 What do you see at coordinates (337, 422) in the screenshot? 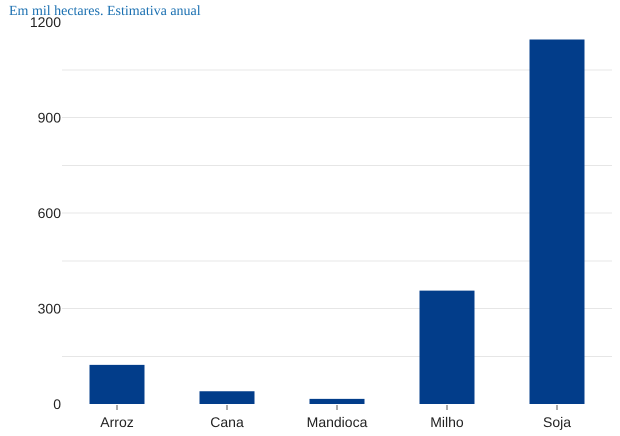
I see `x-tick-label: Mandioca` at bounding box center [337, 422].